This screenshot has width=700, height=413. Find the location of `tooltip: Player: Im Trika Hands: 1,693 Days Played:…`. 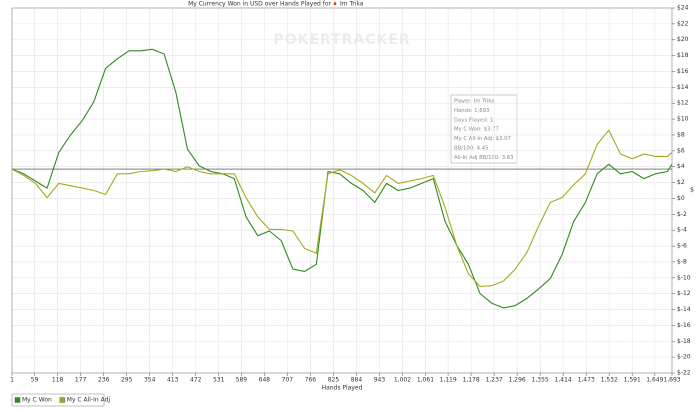

tooltip: Player: Im Trika Hands: 1,693 Days Played:… is located at coordinates (484, 129).